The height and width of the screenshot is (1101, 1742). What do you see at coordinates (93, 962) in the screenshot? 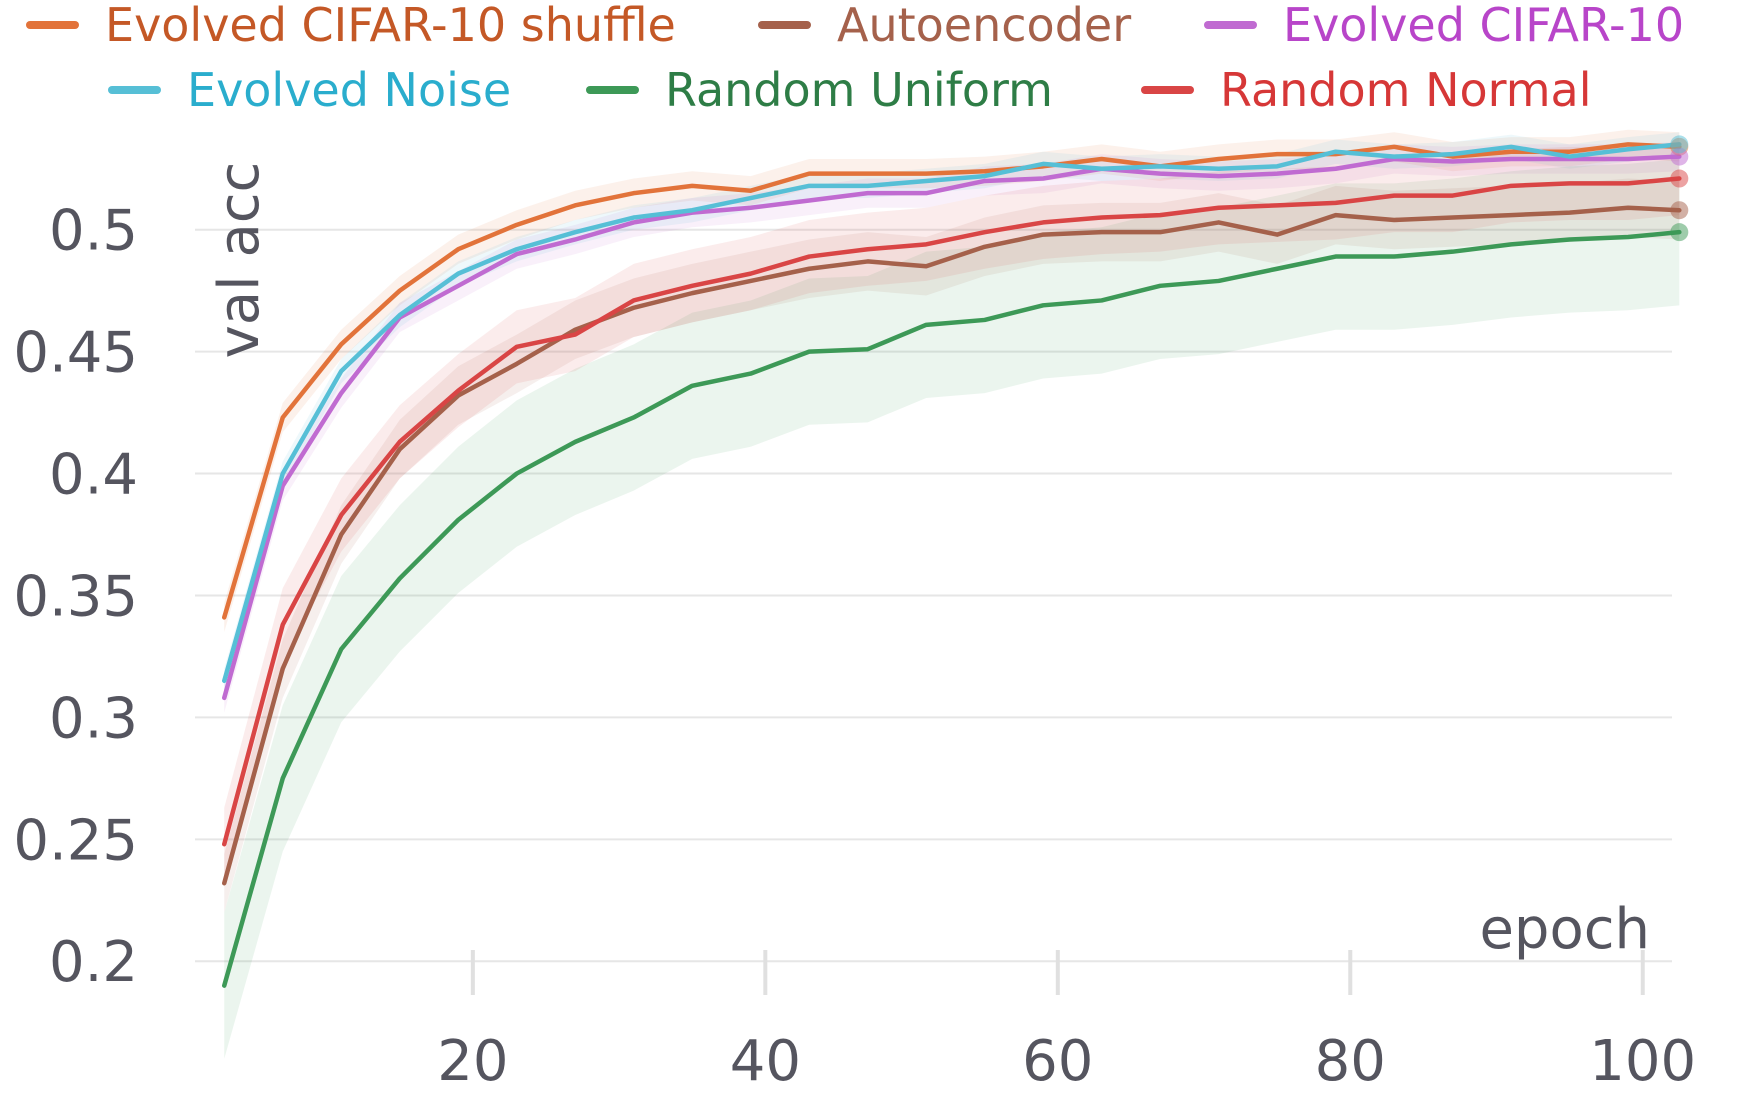
I see `y-tick-label: 0.2` at bounding box center [93, 962].